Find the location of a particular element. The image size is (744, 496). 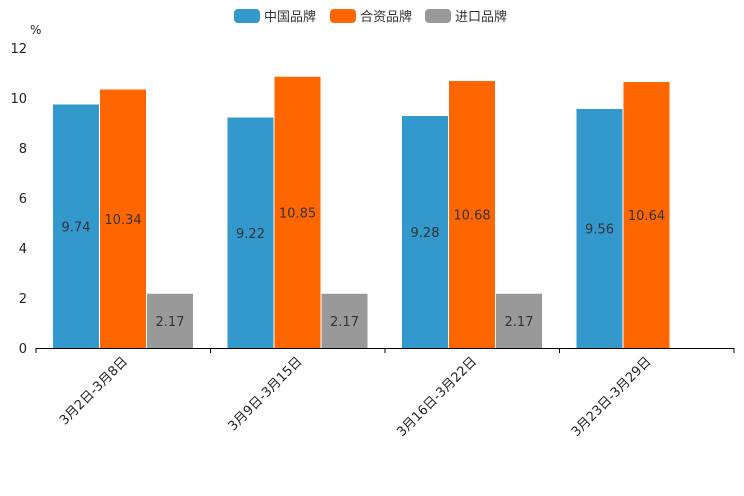

data-label: 10.68 is located at coordinates (471, 216).